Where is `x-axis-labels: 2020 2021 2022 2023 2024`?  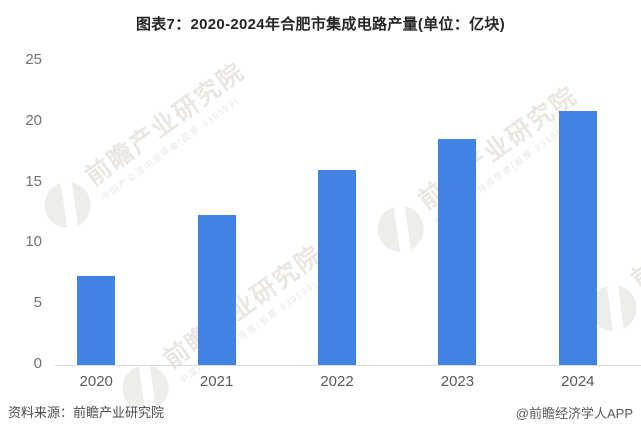
x-axis-labels: 2020 2021 2022 2023 2024 is located at coordinates (337, 381).